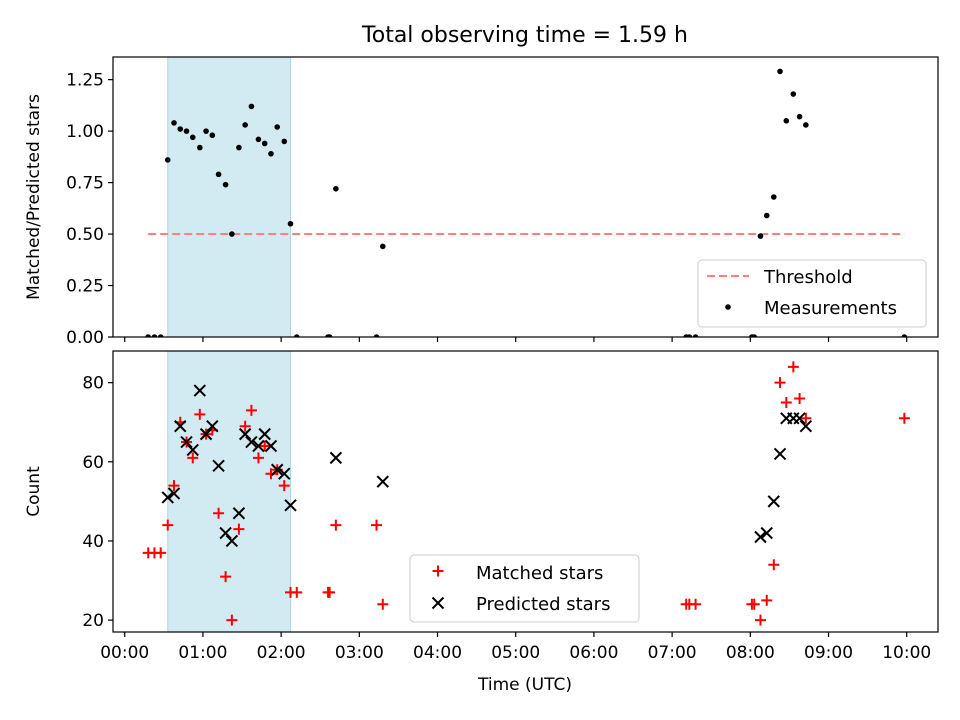  What do you see at coordinates (828, 653) in the screenshot?
I see `x-tick-label: 09:00` at bounding box center [828, 653].